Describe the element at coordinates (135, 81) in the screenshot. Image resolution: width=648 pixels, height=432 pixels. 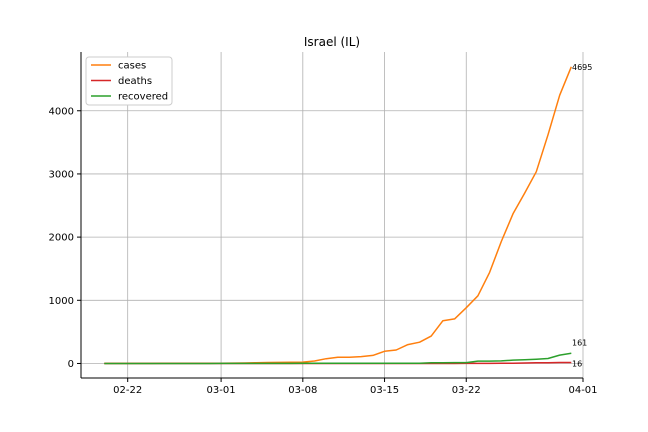
I see `legend-label-deaths: deaths` at that location.